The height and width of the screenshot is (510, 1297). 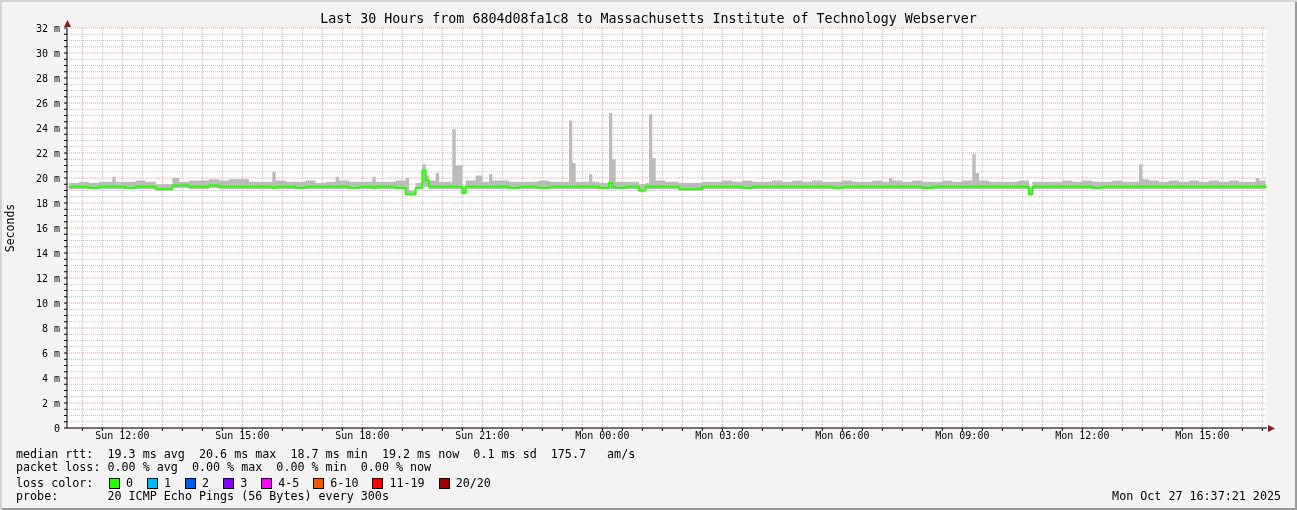 What do you see at coordinates (10, 228) in the screenshot?
I see `y-axis-title: Seconds` at bounding box center [10, 228].